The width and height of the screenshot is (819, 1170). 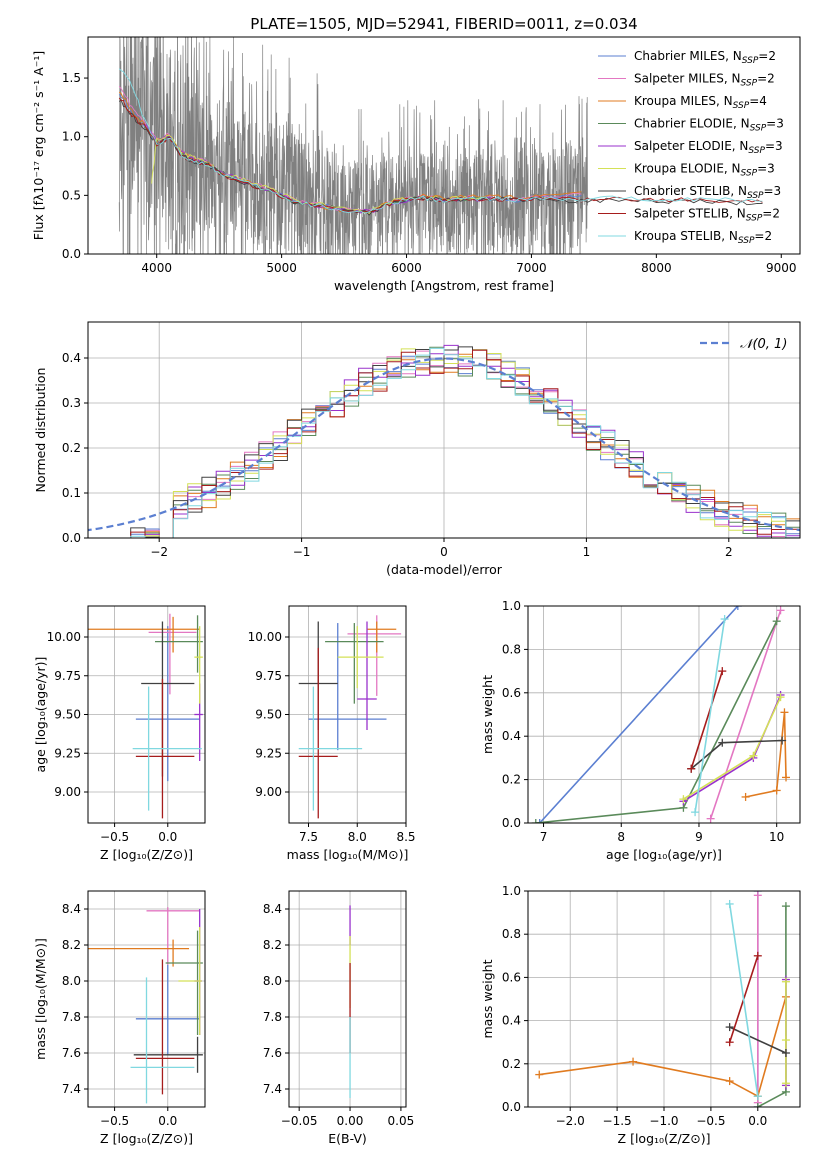 I want to click on plot-area-age-vs-Z, so click(x=145, y=716).